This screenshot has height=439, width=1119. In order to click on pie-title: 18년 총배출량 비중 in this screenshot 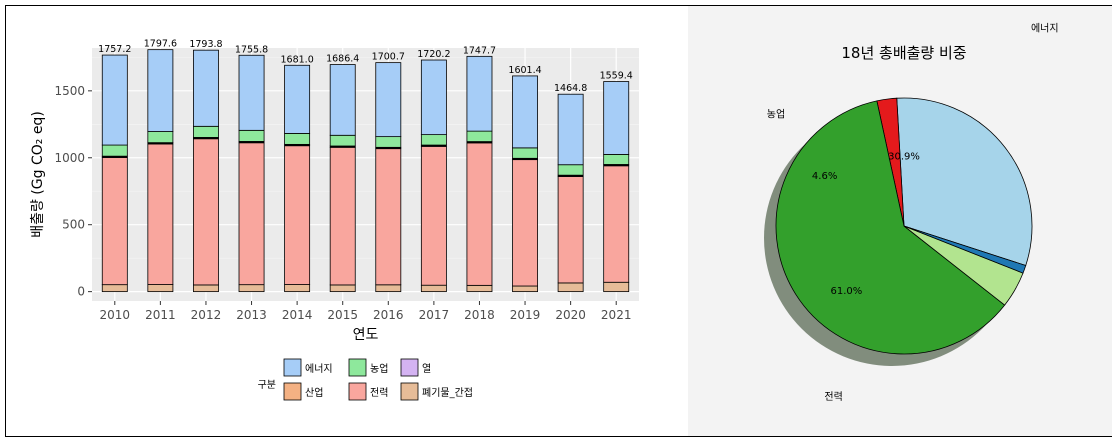, I will do `click(903, 53)`.